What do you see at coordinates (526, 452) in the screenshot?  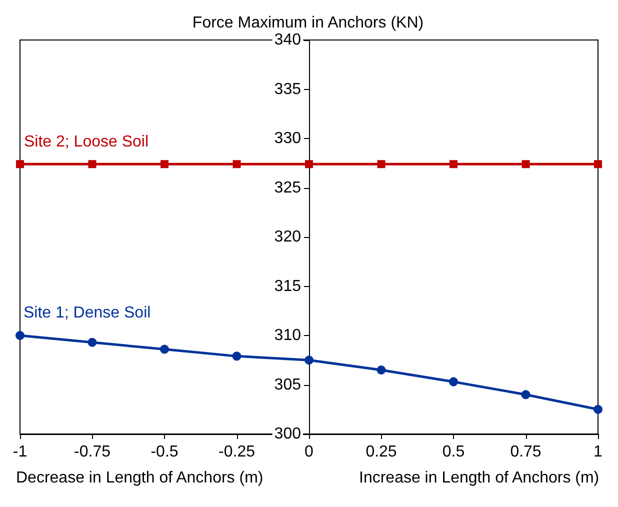 I see `x-tick-label: 0.75` at bounding box center [526, 452].